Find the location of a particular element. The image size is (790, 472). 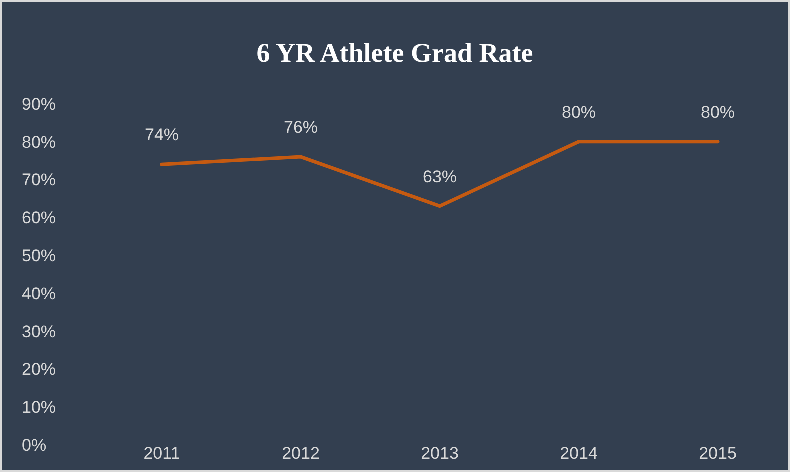

x-tick-label: 2012 is located at coordinates (301, 453).